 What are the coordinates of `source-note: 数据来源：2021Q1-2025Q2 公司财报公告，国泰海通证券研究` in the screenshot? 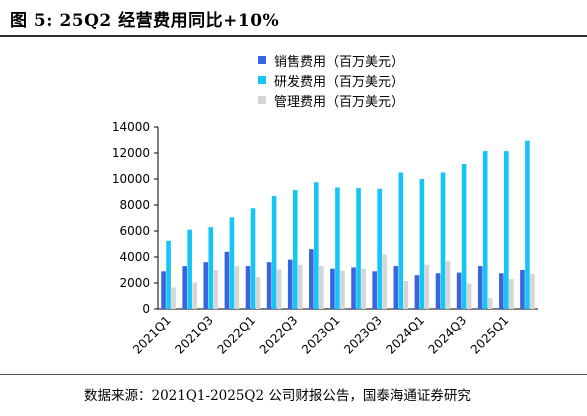 It's located at (277, 396).